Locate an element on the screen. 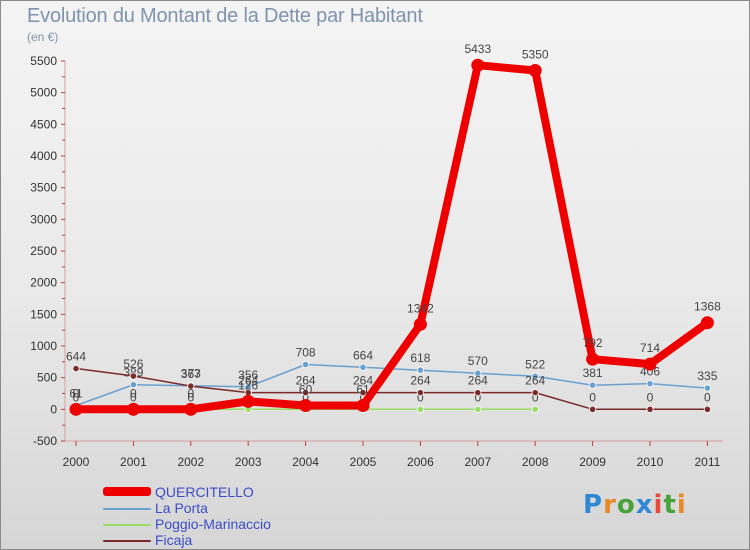 The height and width of the screenshot is (550, 750). x-tick-label: 2002 is located at coordinates (190, 462).